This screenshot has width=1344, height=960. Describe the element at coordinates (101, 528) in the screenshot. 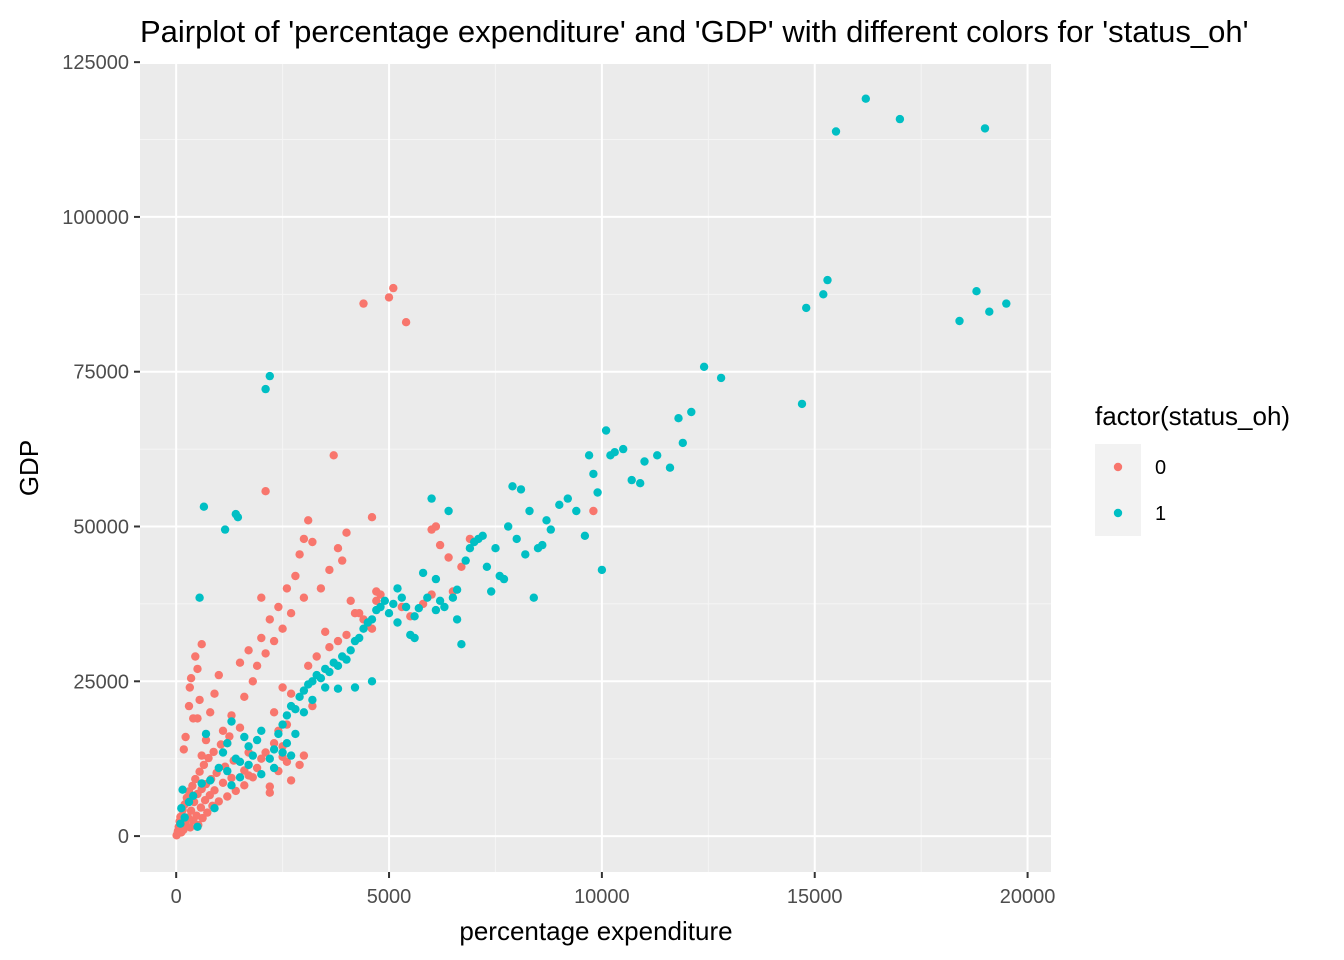

I see `y-tick-label: 50000` at that location.